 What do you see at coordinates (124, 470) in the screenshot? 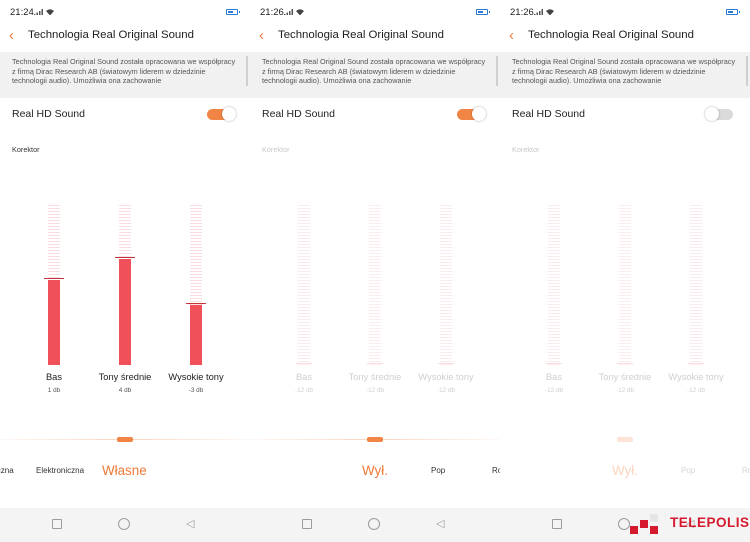
I see `preset-item-active: Własne` at bounding box center [124, 470].